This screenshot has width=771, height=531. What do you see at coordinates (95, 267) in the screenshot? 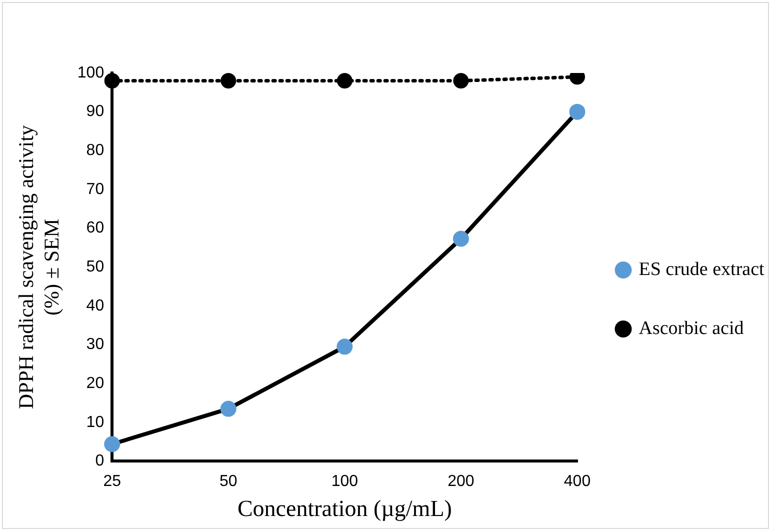
I see `y-tick-label: 50` at bounding box center [95, 267].